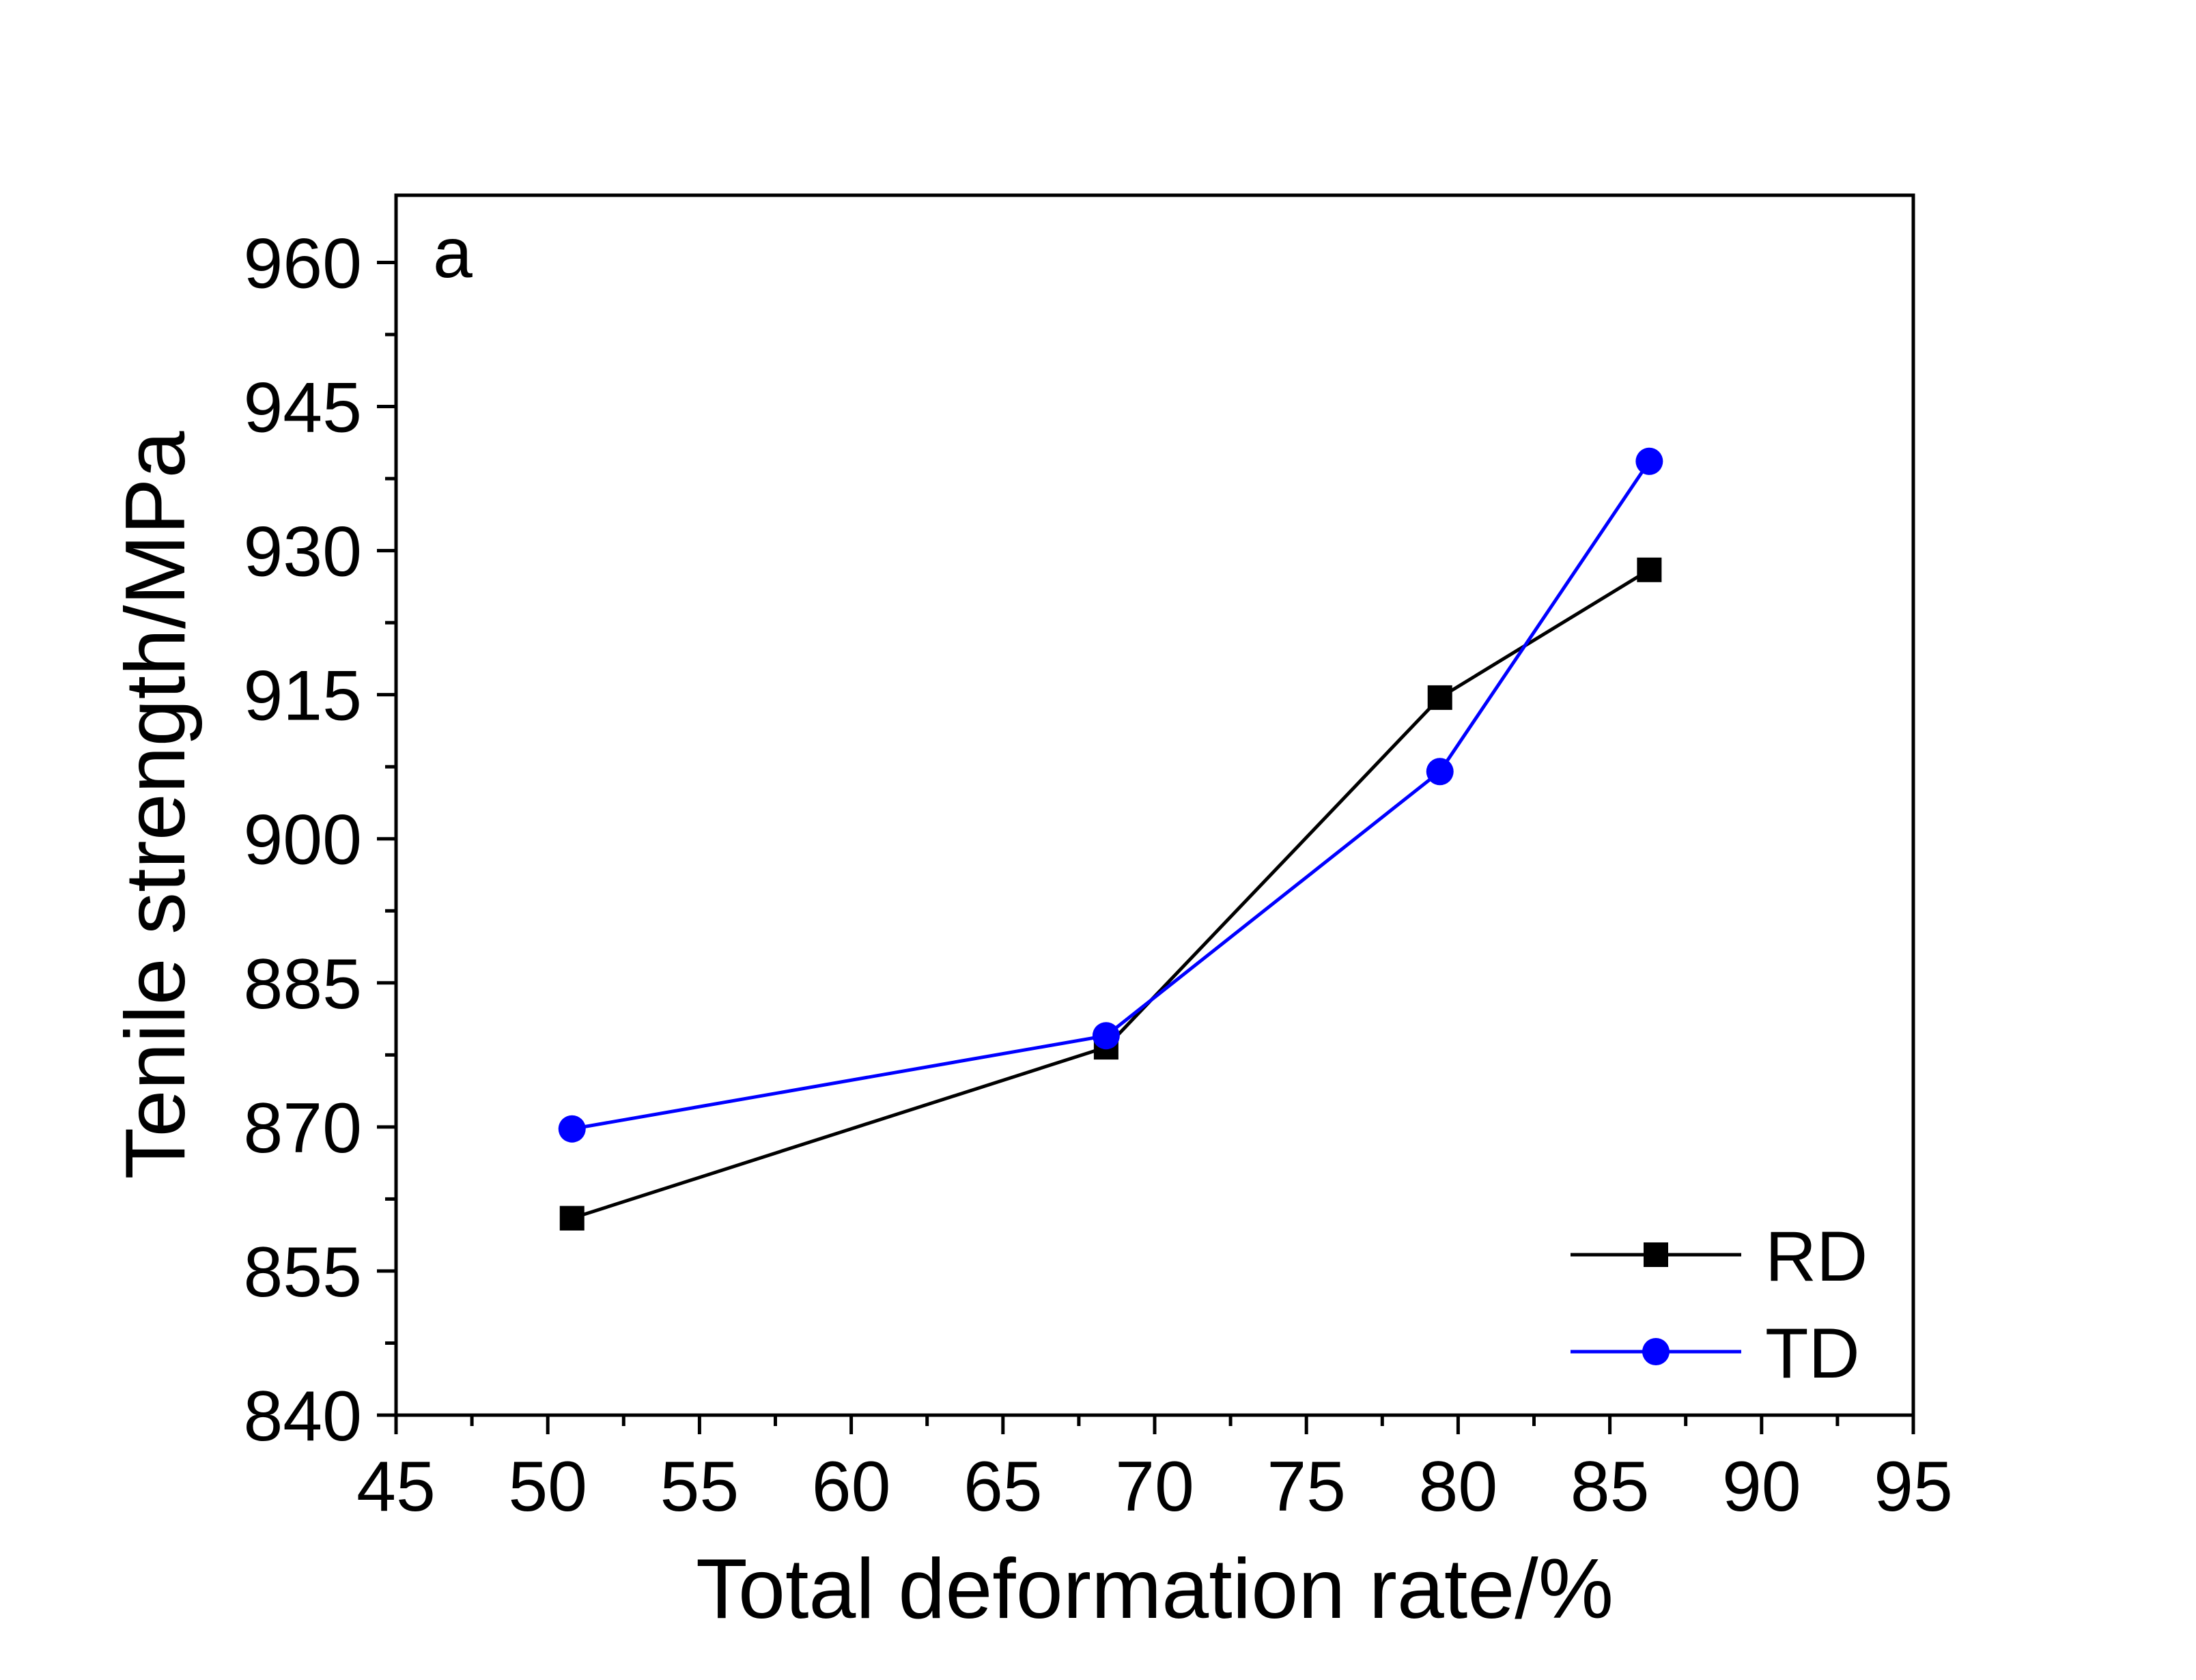  I want to click on y-tick-label: 960, so click(303, 263).